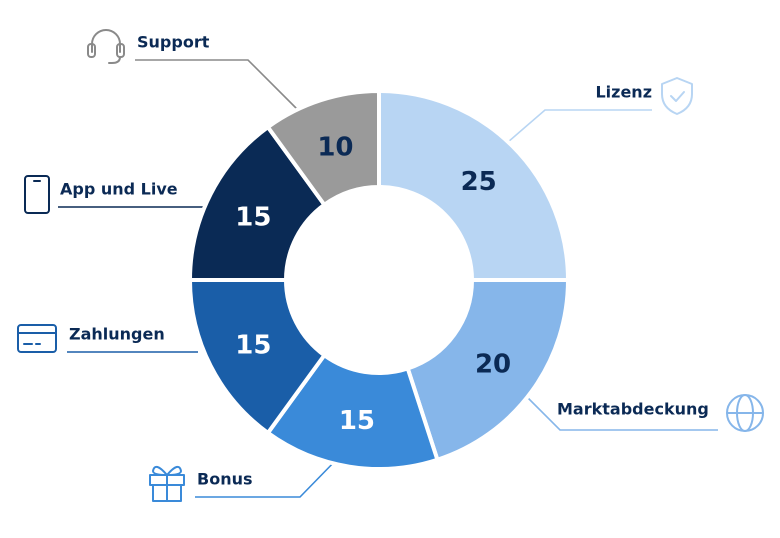  What do you see at coordinates (745, 413) in the screenshot?
I see `icon-globe` at bounding box center [745, 413].